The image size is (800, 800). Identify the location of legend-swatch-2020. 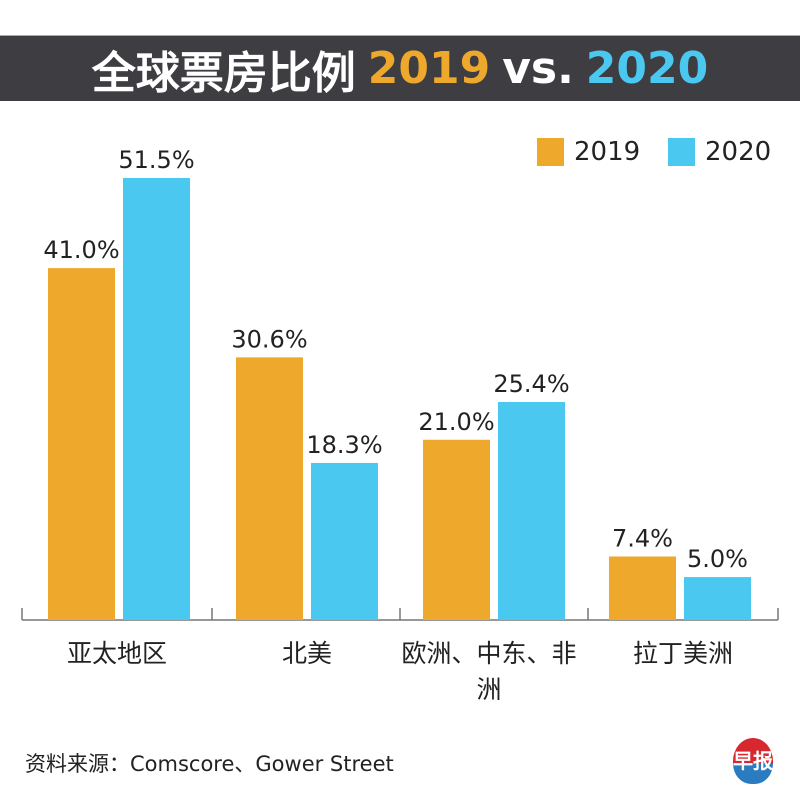
(681, 152).